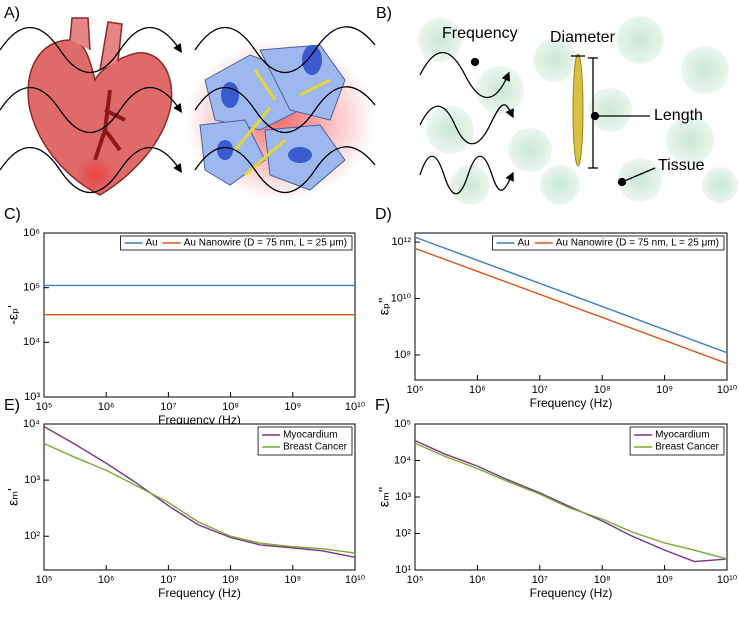 The height and width of the screenshot is (644, 739). I want to click on annotation: Length, so click(678, 115).